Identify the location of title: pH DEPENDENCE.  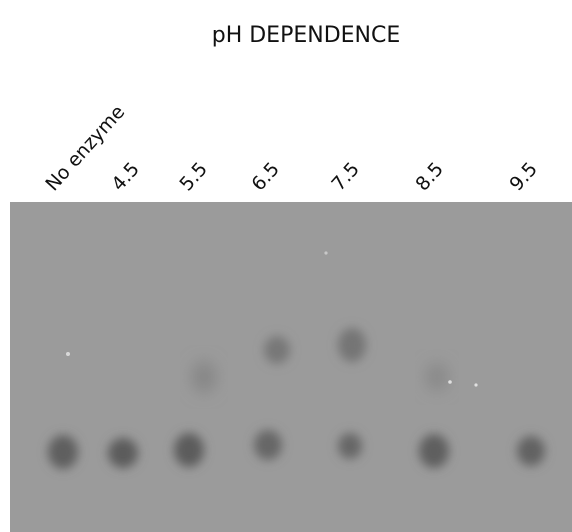
(306, 35).